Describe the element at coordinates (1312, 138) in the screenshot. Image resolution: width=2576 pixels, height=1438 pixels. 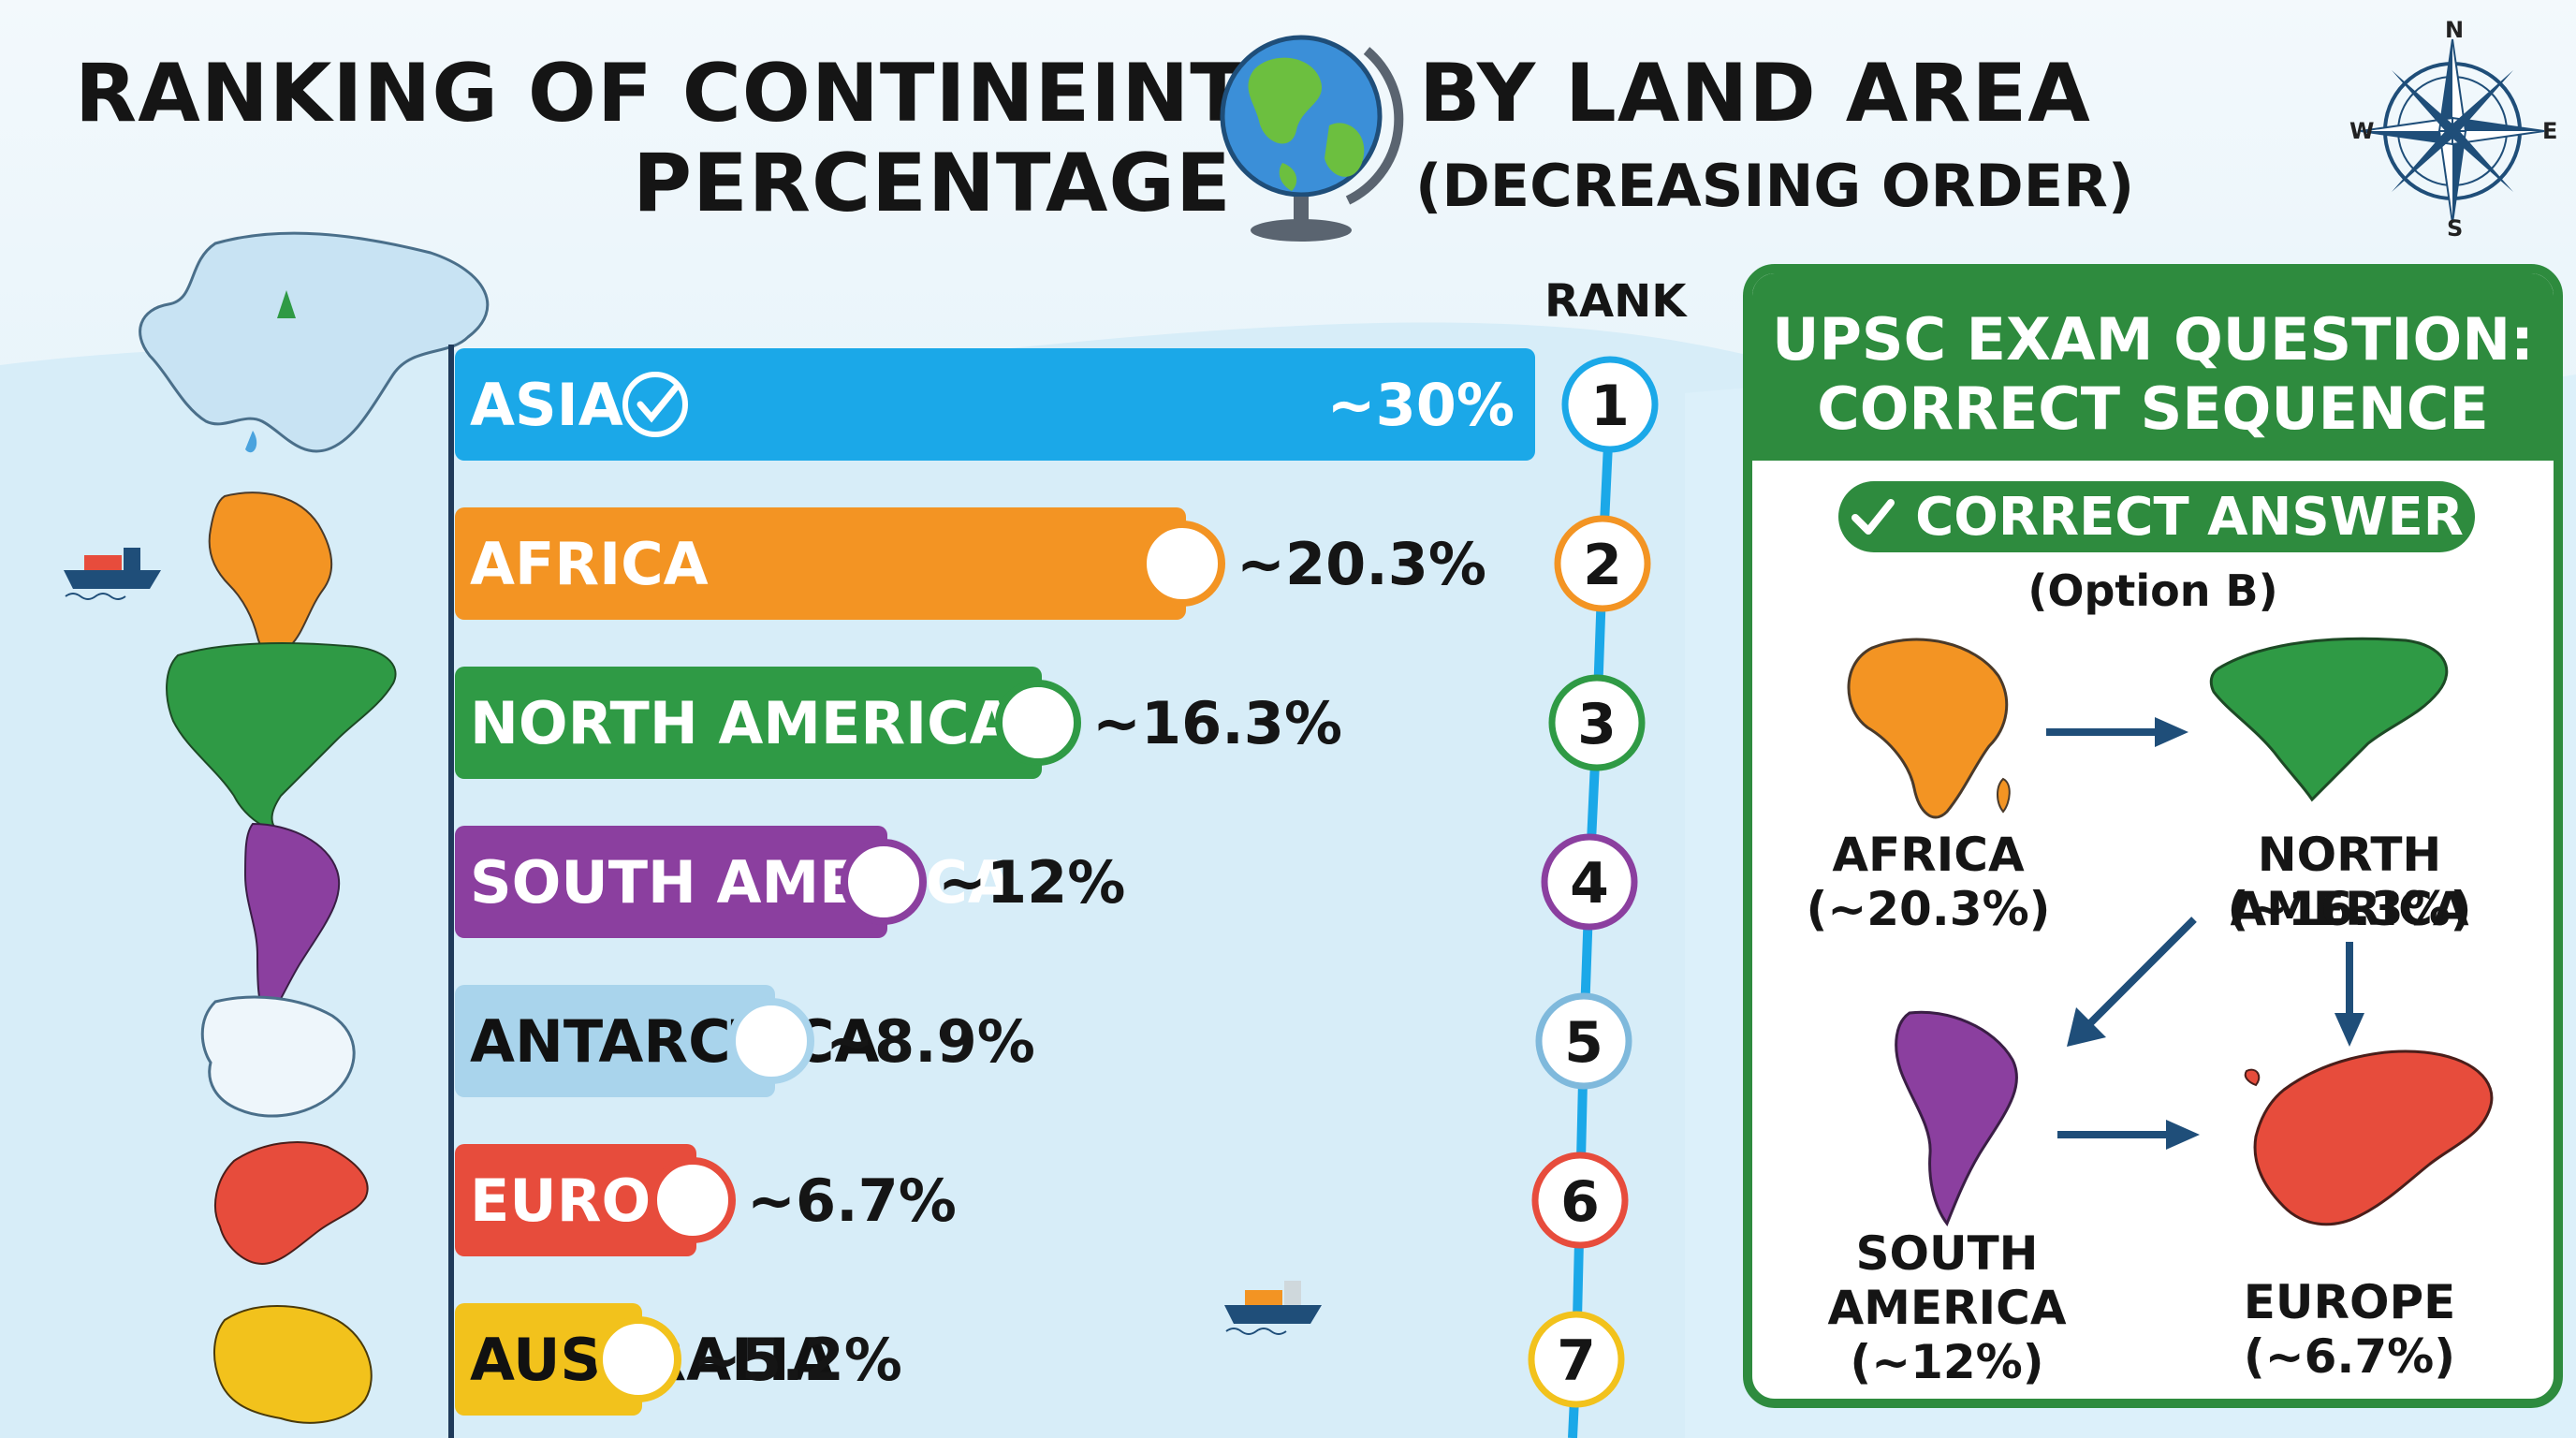
I see `globe-icon` at that location.